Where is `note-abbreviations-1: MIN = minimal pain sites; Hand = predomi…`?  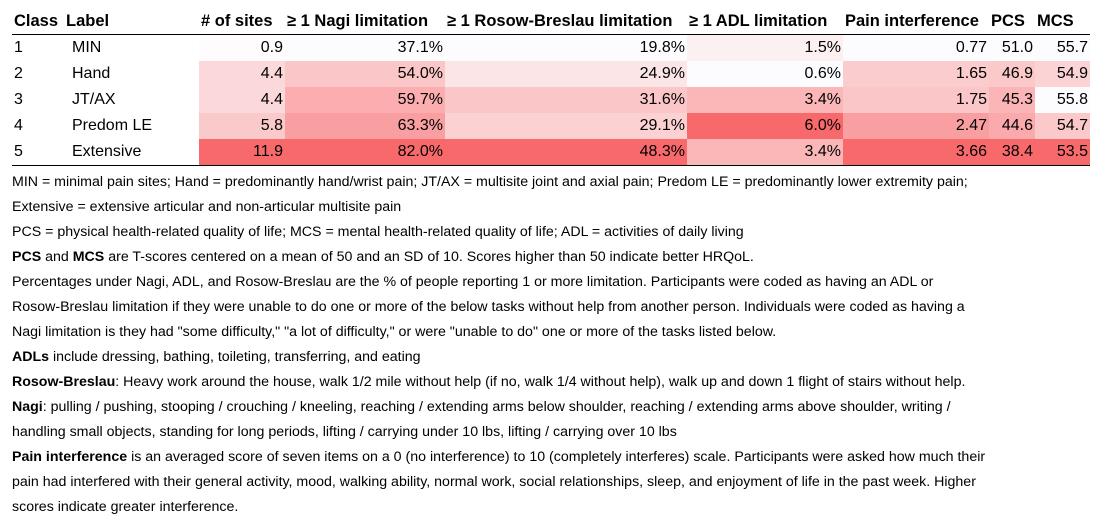 note-abbreviations-1: MIN = minimal pain sites; Hand = predomi… is located at coordinates (551, 182).